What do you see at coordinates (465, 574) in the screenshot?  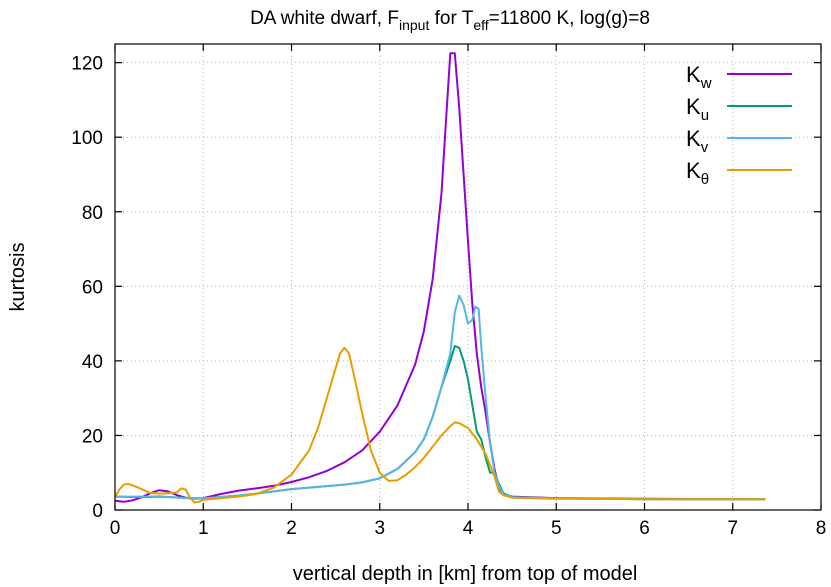 I see `x-axis-label: vertical depth in [km] from top of model` at bounding box center [465, 574].